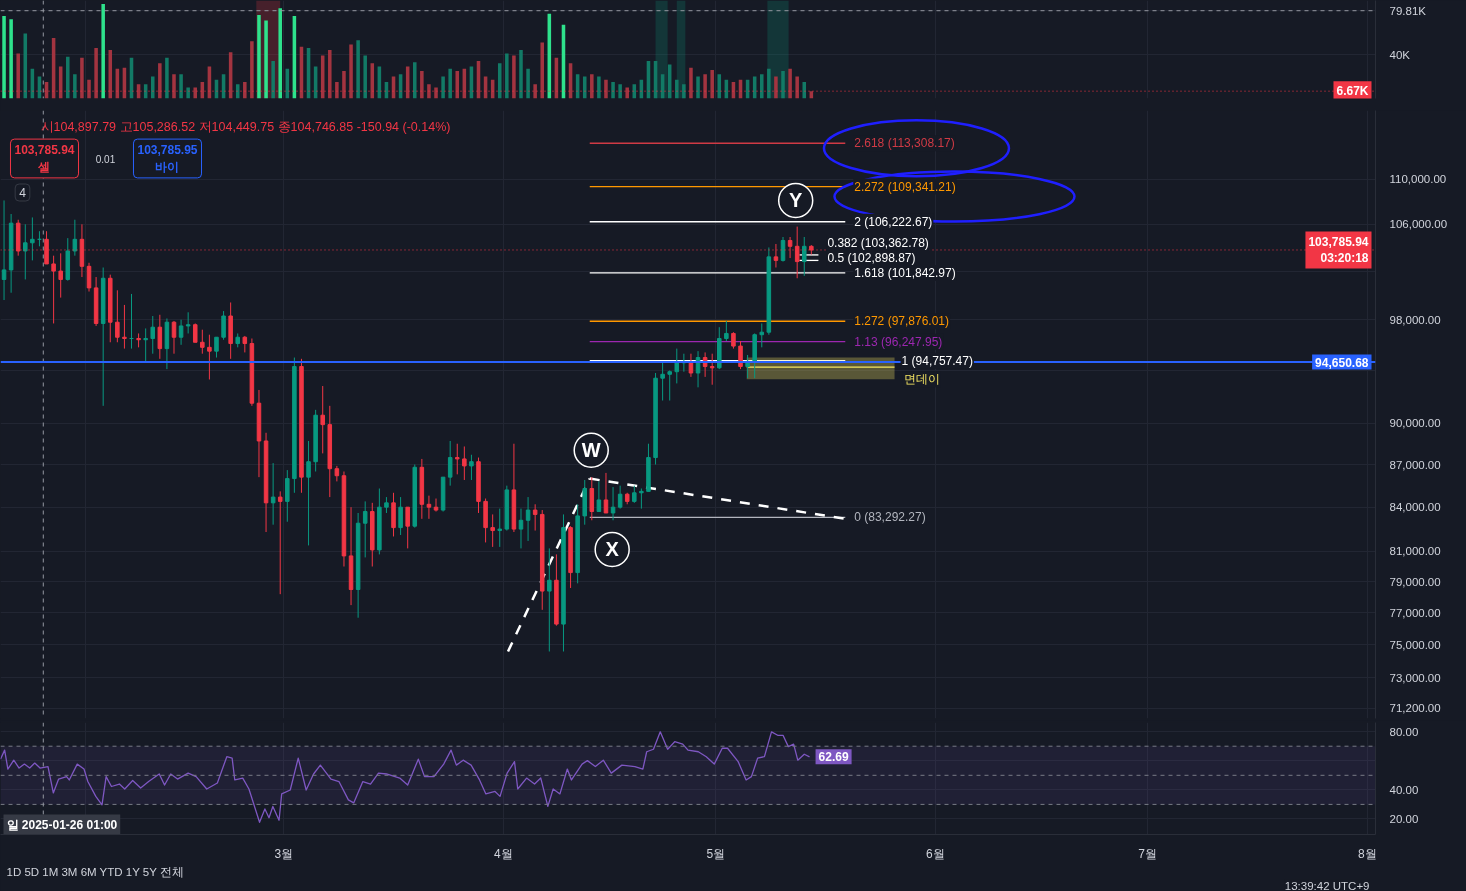 The image size is (1466, 891). Describe the element at coordinates (1415, 612) in the screenshot. I see `y-tick-label: 77,000.00` at that location.